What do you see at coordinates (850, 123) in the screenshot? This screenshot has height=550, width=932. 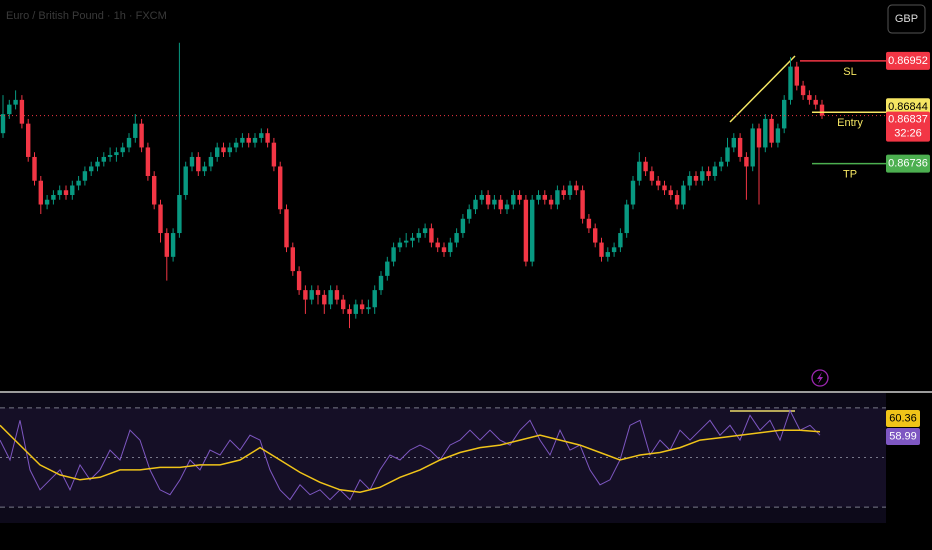 I see `level-name: Entry` at bounding box center [850, 123].